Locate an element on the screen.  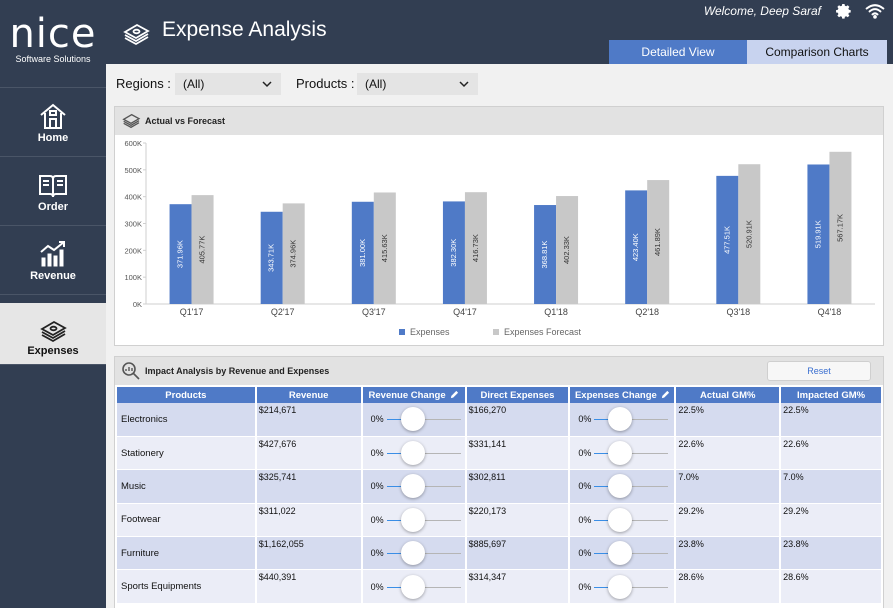
column-header-editable: Revenue Change is located at coordinates (414, 395).